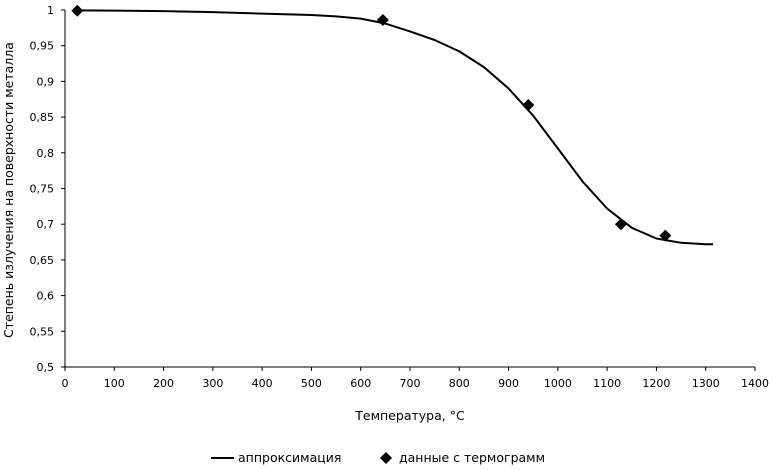 The height and width of the screenshot is (470, 773). Describe the element at coordinates (42, 331) in the screenshot. I see `y-tick-label: 0,55` at that location.